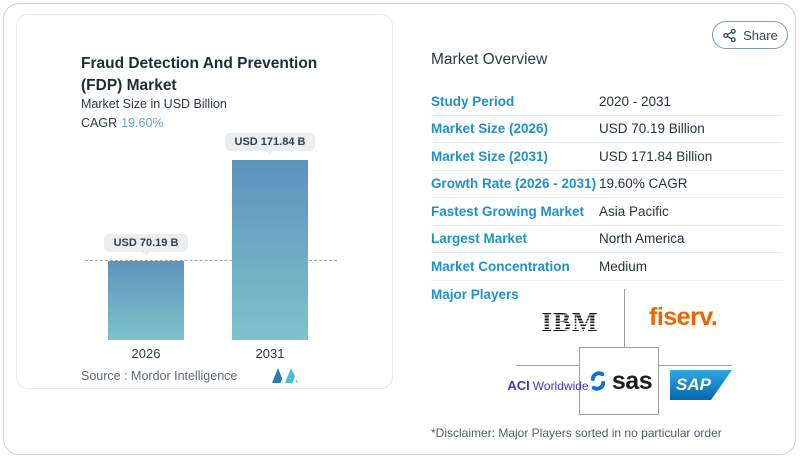  Describe the element at coordinates (683, 317) in the screenshot. I see `fiserv-logo: fiserv.` at that location.